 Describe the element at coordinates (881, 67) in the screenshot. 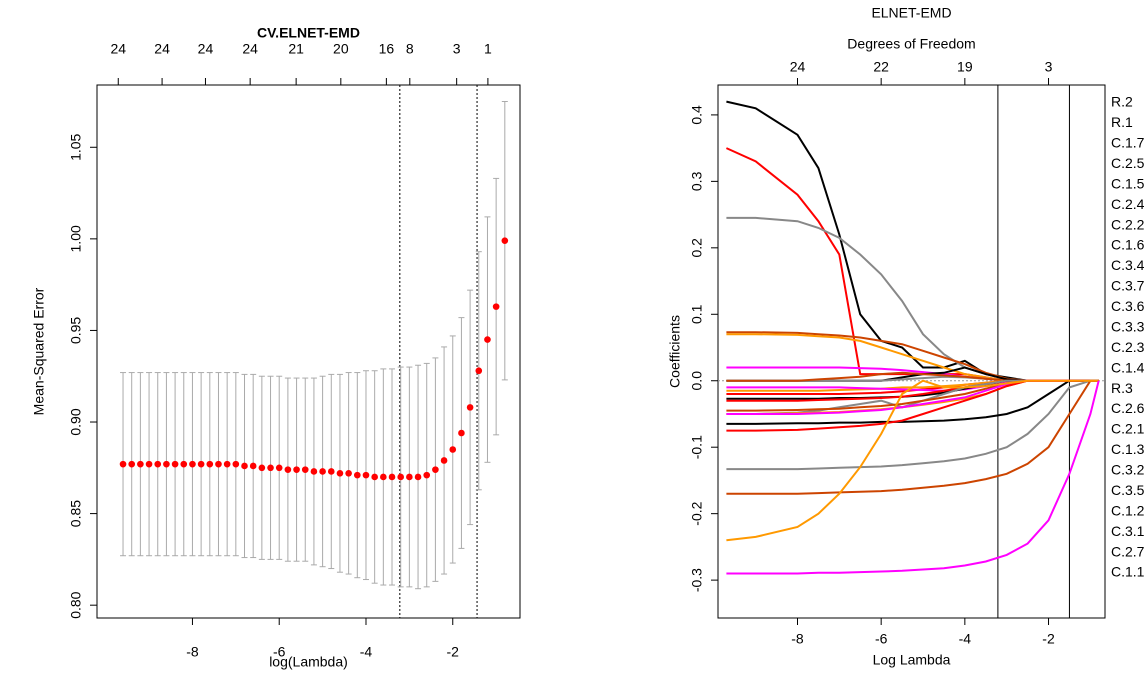

I see `top-tick-label: 22` at that location.